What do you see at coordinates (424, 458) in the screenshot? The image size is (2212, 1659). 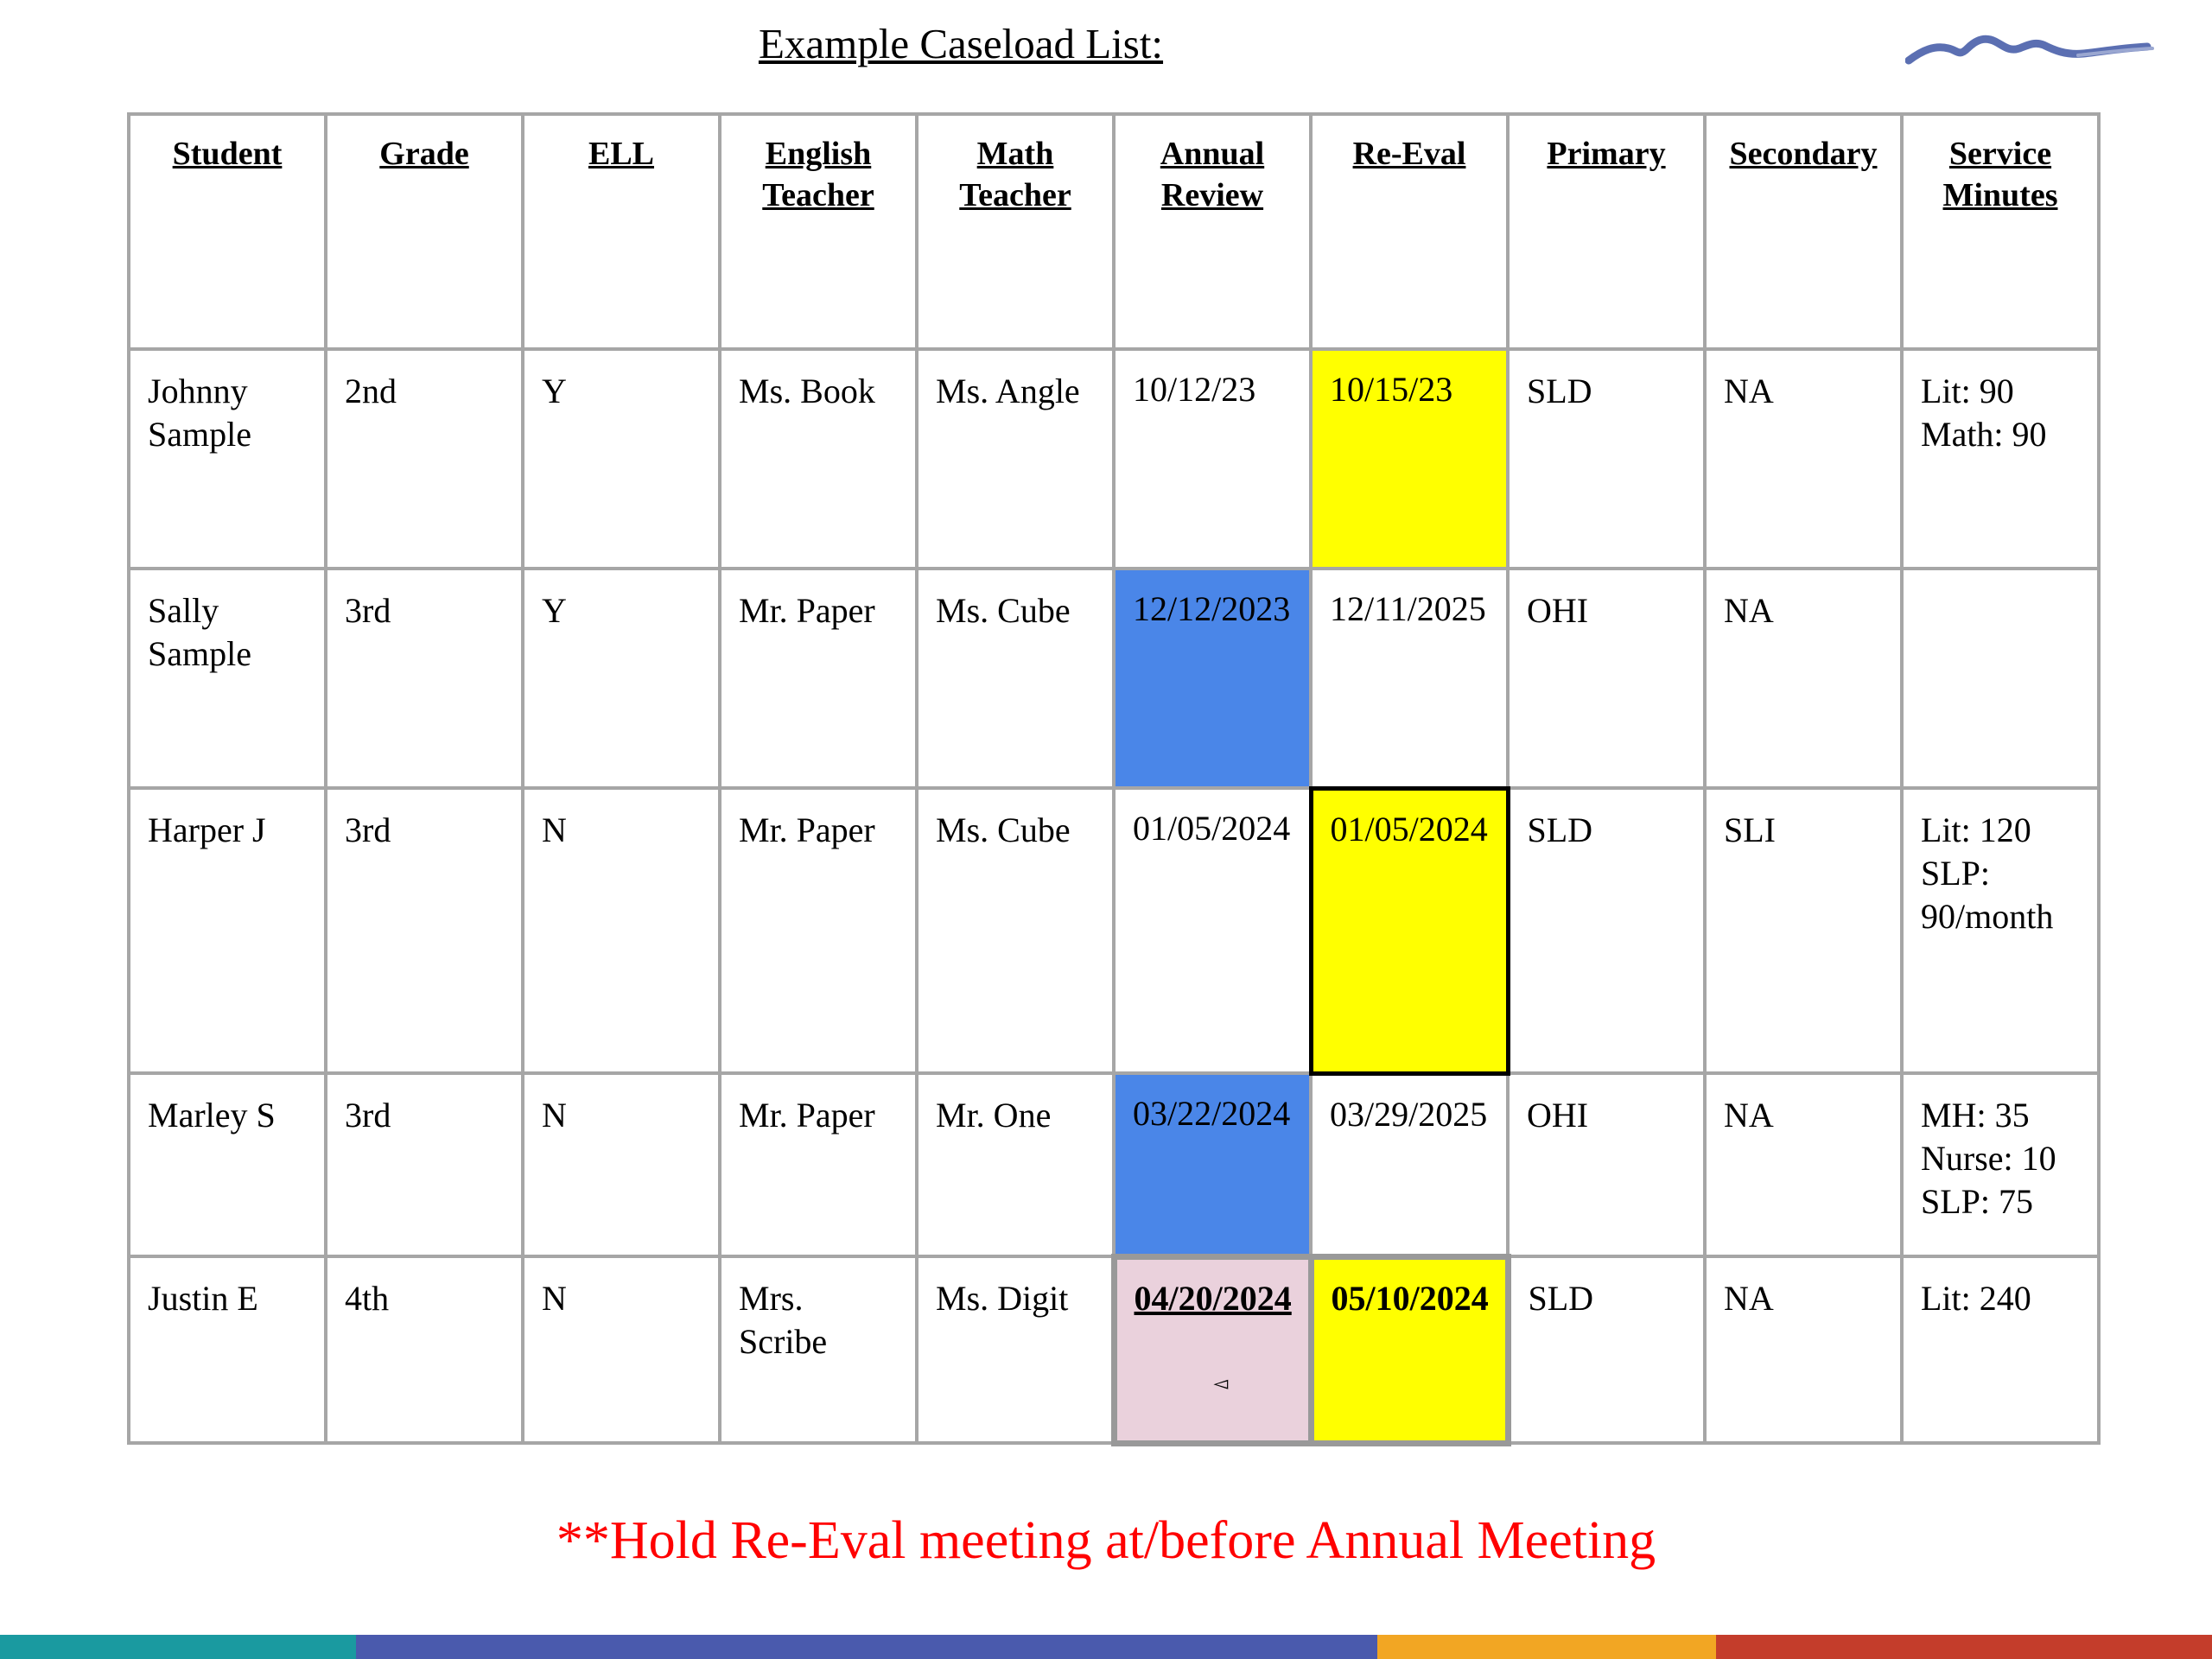 I see `cell-grade: 2nd` at bounding box center [424, 458].